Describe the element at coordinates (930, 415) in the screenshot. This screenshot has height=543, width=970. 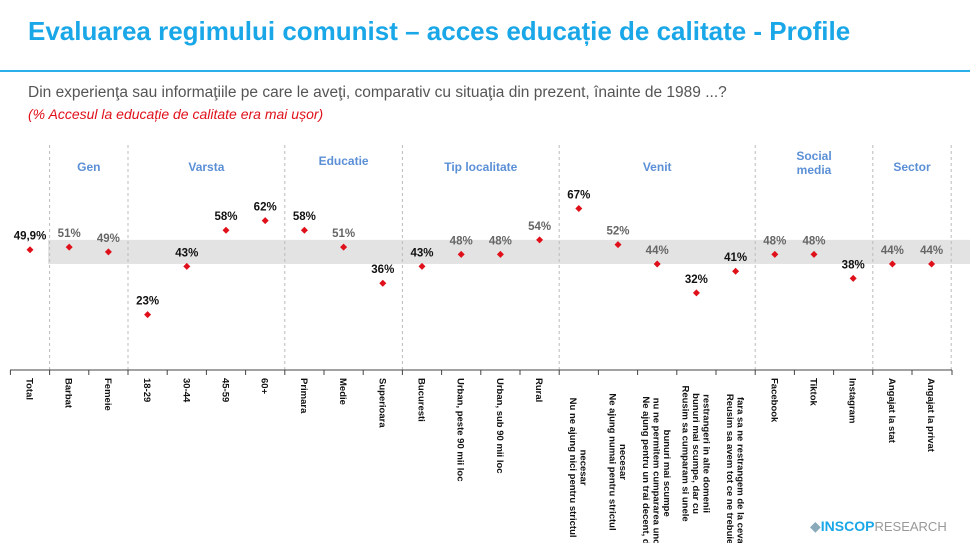
I see `category-label: Angajat la privat` at that location.